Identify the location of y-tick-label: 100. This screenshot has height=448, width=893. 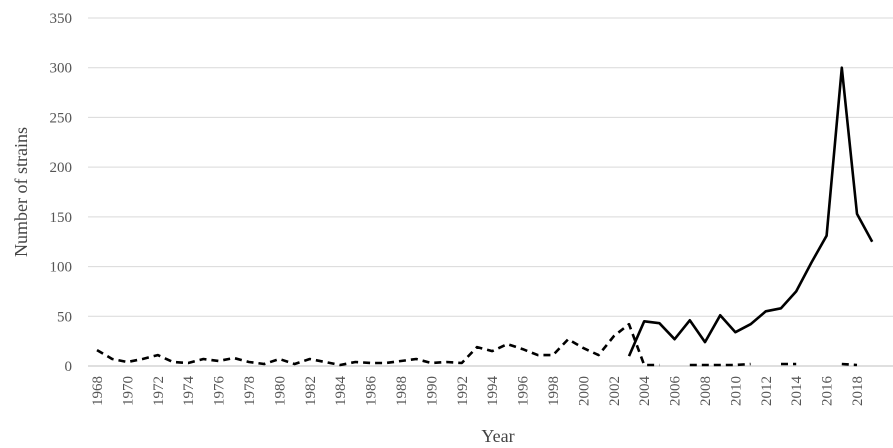
(61, 268).